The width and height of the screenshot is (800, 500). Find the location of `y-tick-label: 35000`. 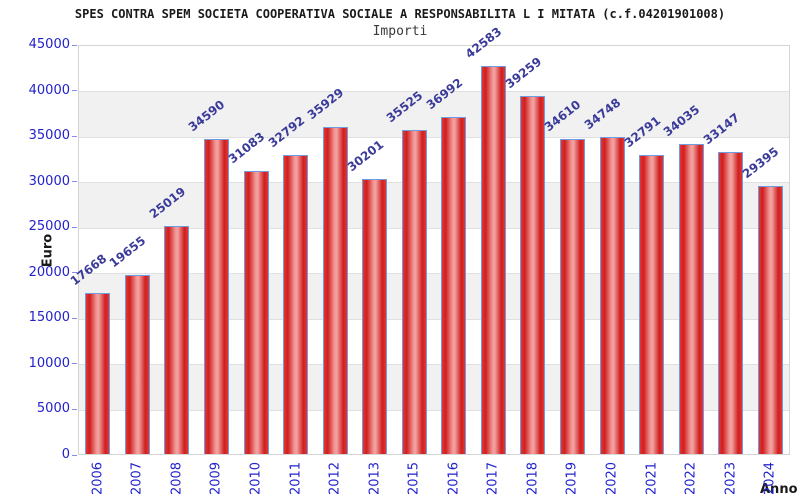

y-tick-label: 35000 is located at coordinates (49, 136).